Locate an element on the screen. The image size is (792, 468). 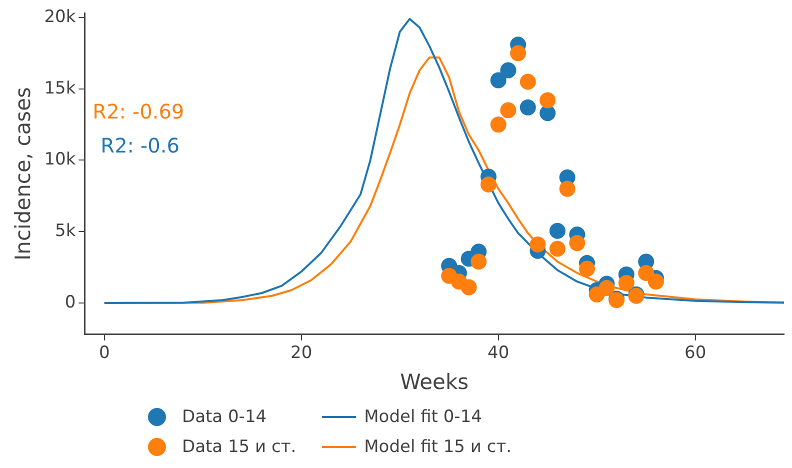
y-tick-label: 20k is located at coordinates (60, 16).